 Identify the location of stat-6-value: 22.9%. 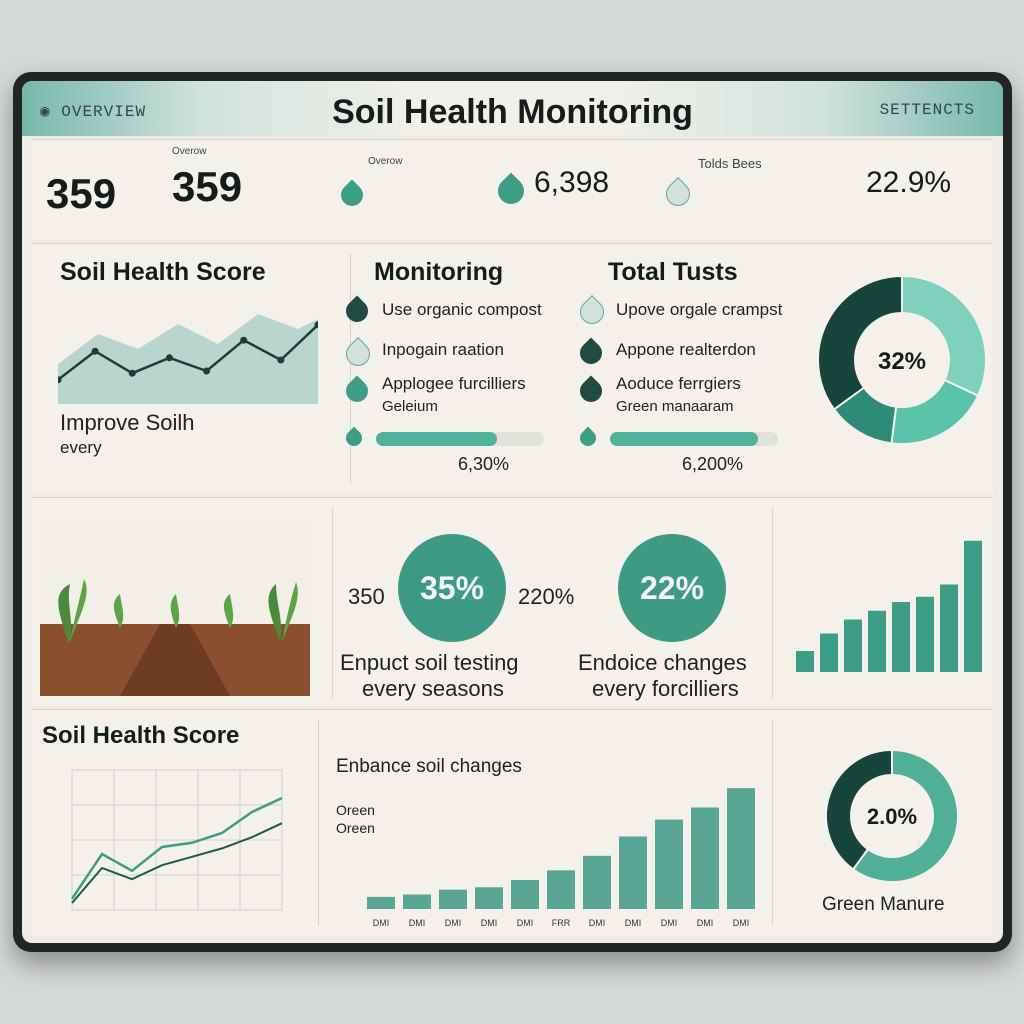
(909, 182).